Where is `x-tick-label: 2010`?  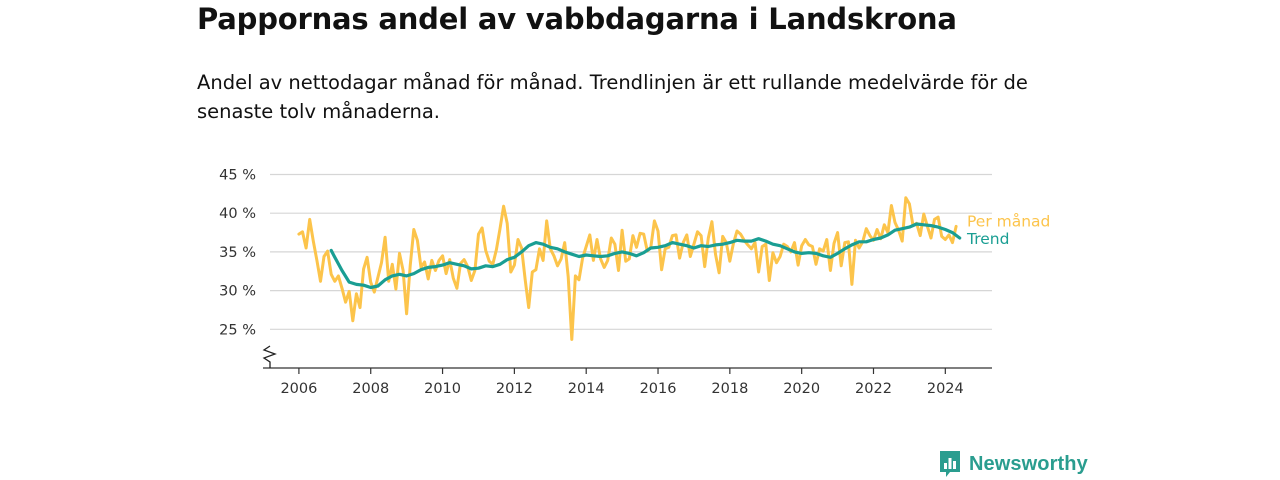
x-tick-label: 2010 is located at coordinates (442, 389).